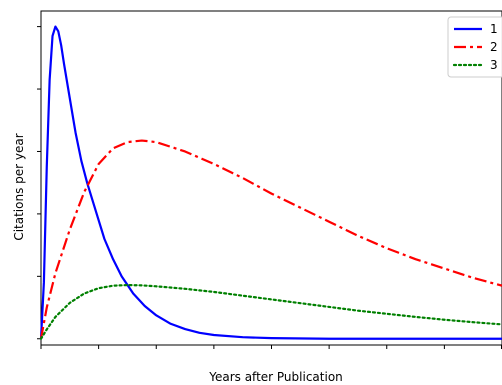  What do you see at coordinates (39, 183) in the screenshot?
I see `y-axis-ticks` at bounding box center [39, 183].